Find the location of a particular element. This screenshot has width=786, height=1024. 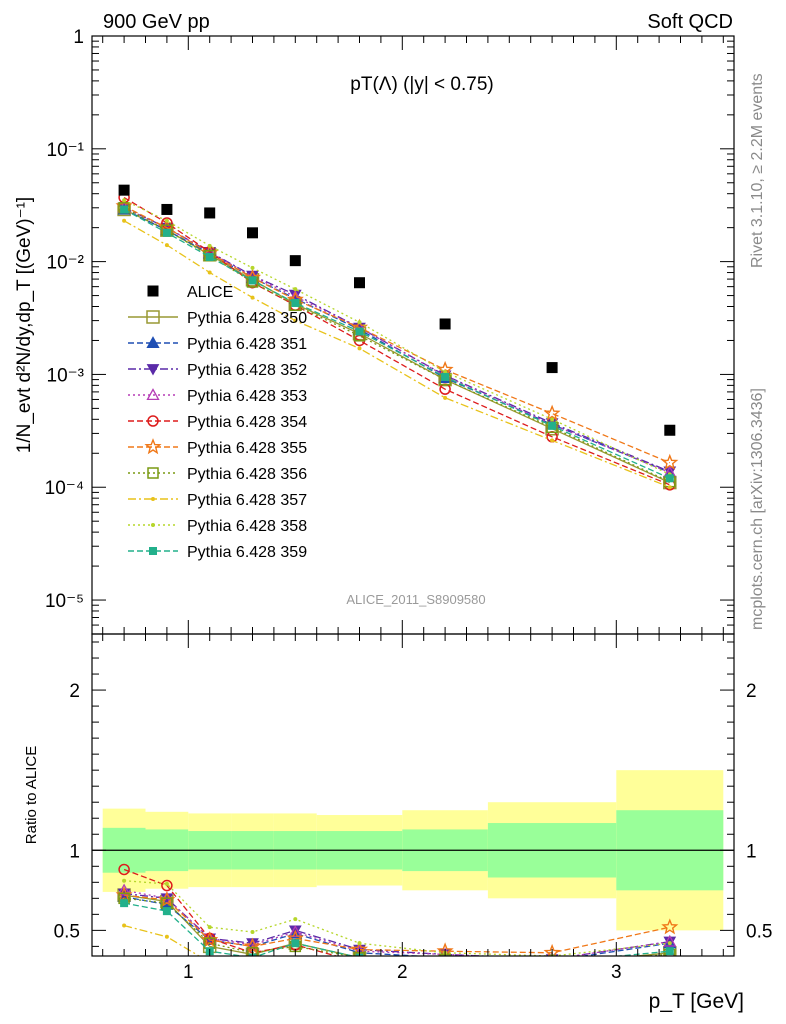

legend-entry: Pythia 6.428 357 is located at coordinates (217, 500).